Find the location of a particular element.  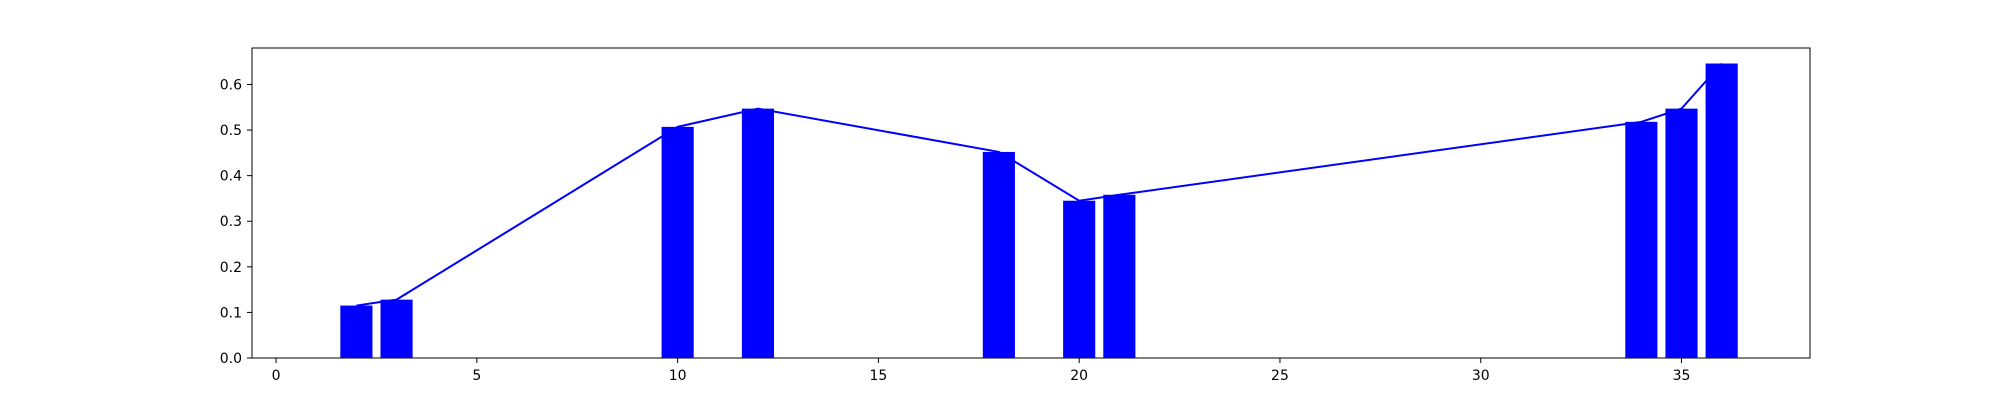

y-tick-label: 0.2 is located at coordinates (231, 268).